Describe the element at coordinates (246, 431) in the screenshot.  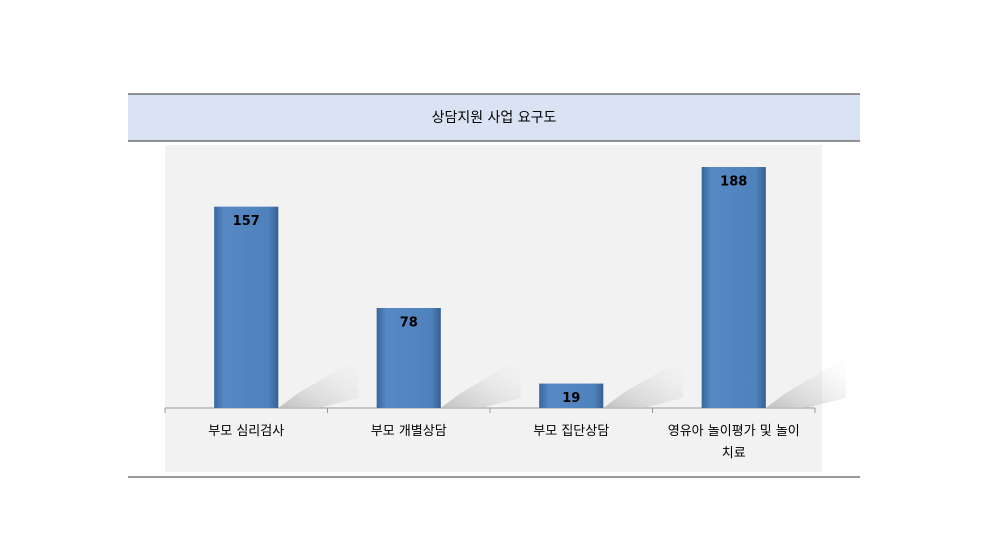
I see `x-tick-label: 부모 심리검사` at that location.